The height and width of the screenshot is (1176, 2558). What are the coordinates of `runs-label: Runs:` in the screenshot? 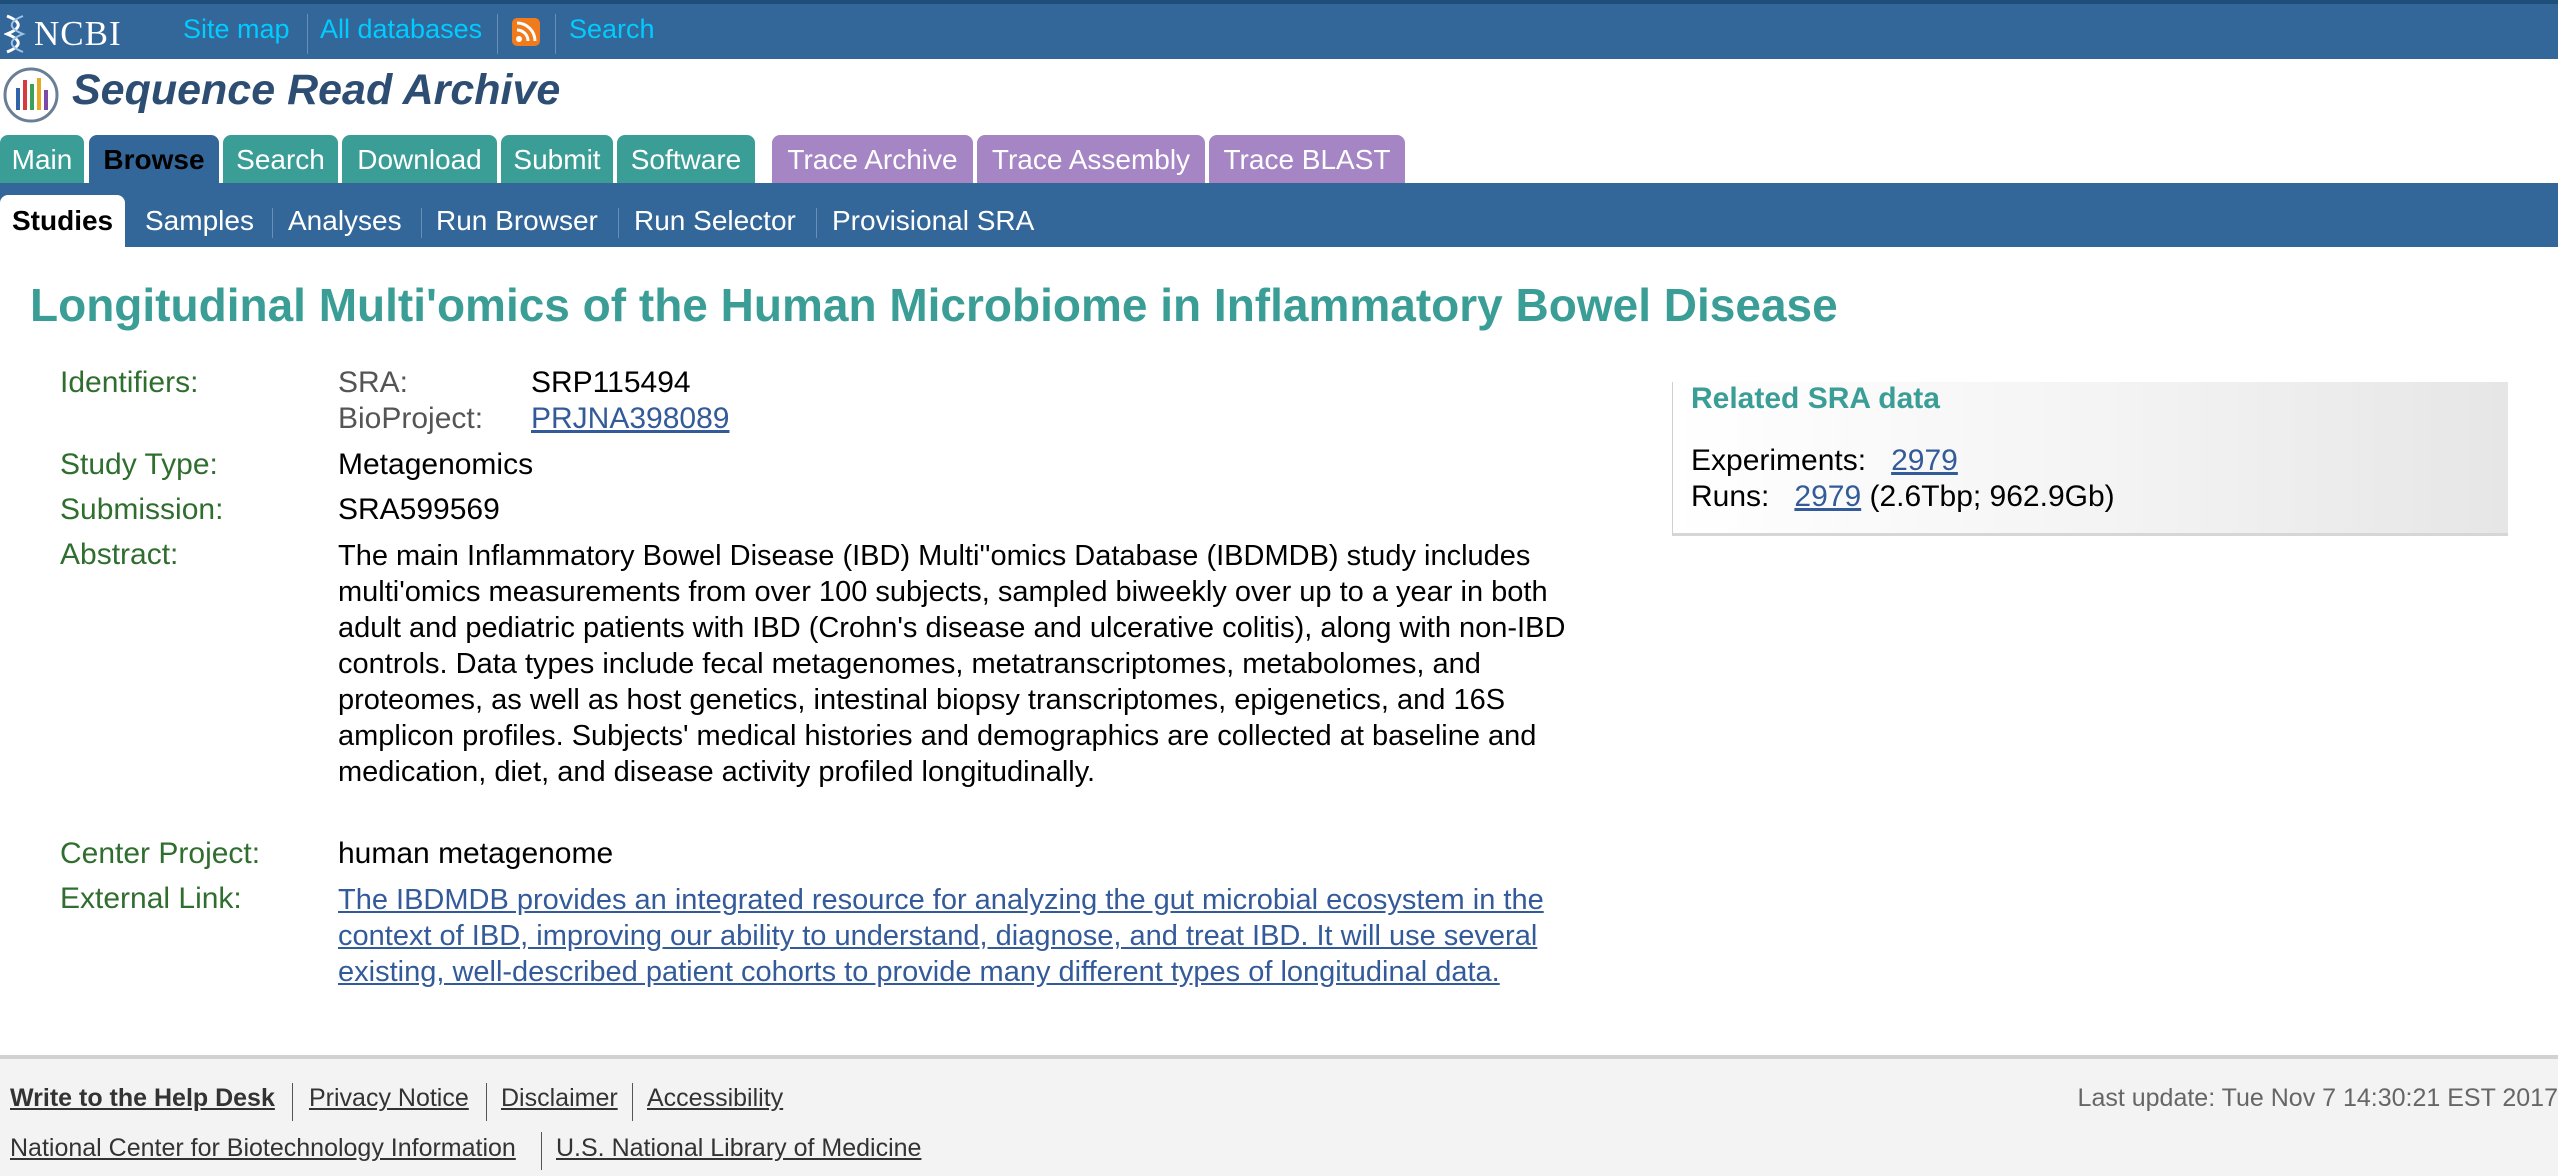 It's located at (1730, 496).